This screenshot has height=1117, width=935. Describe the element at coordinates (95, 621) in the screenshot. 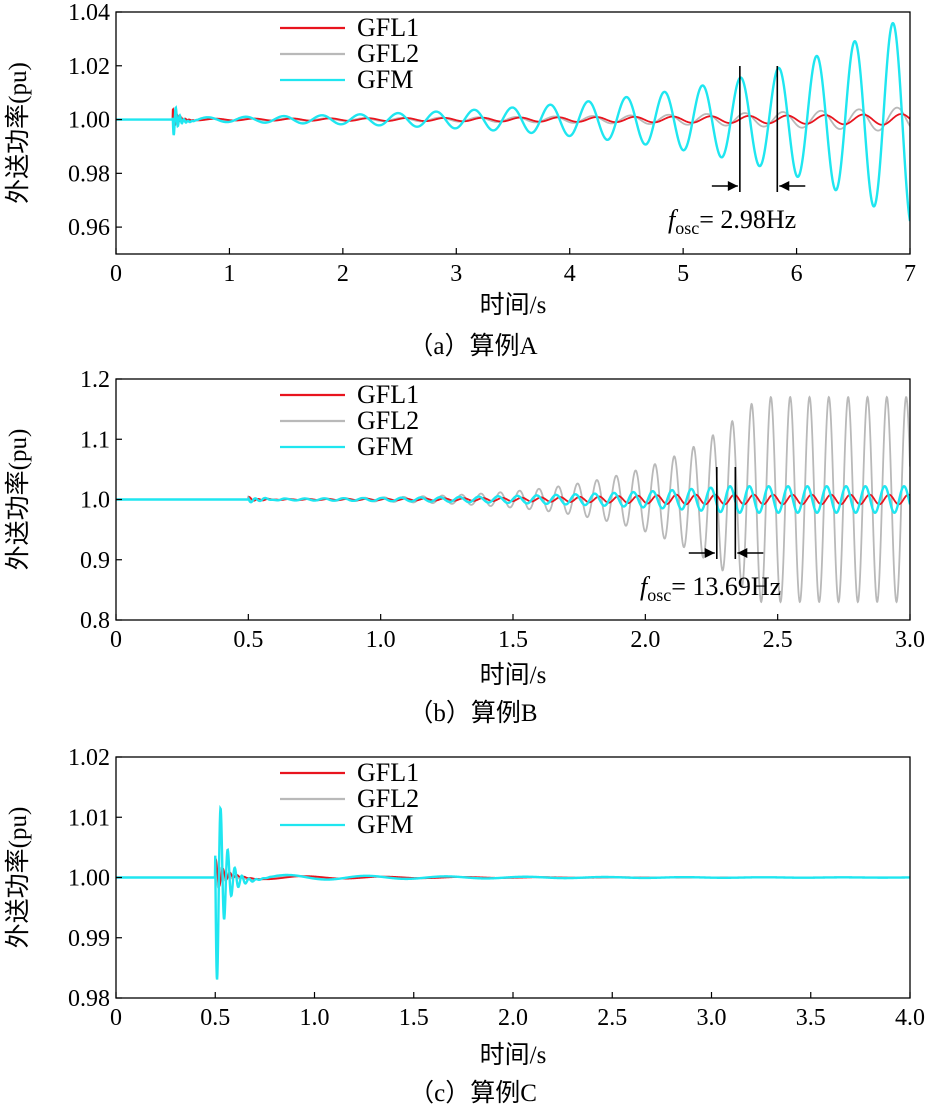

I see `y-tick-label: 0.8` at that location.